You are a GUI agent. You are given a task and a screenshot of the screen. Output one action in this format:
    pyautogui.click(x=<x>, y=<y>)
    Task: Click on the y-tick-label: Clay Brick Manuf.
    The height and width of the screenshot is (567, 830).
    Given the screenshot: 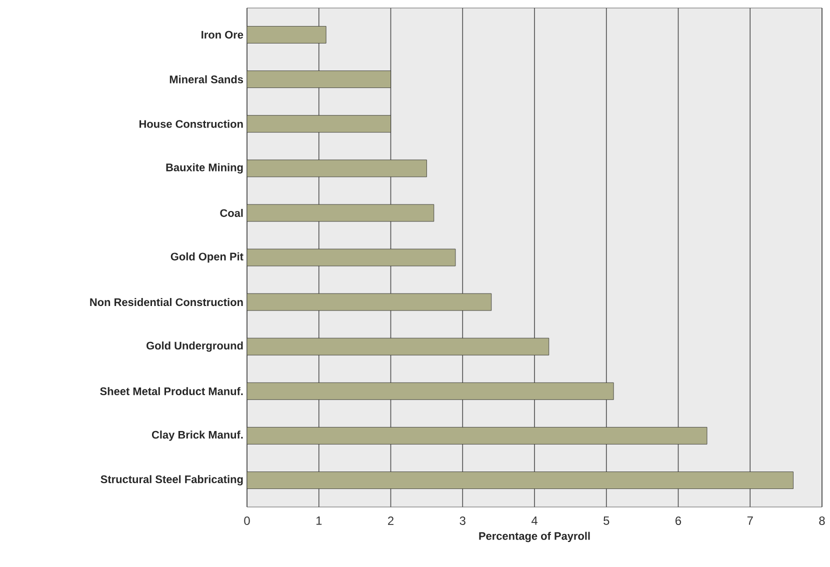 What is the action you would take?
    pyautogui.click(x=197, y=435)
    